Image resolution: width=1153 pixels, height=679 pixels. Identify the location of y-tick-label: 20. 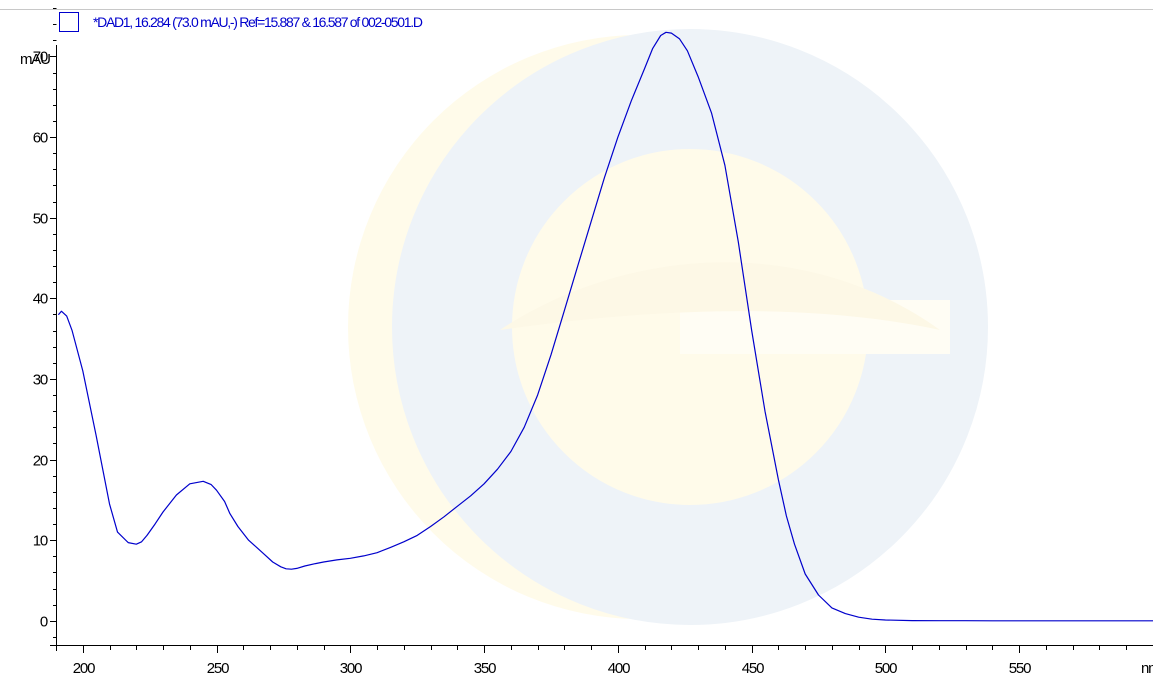
(40, 461).